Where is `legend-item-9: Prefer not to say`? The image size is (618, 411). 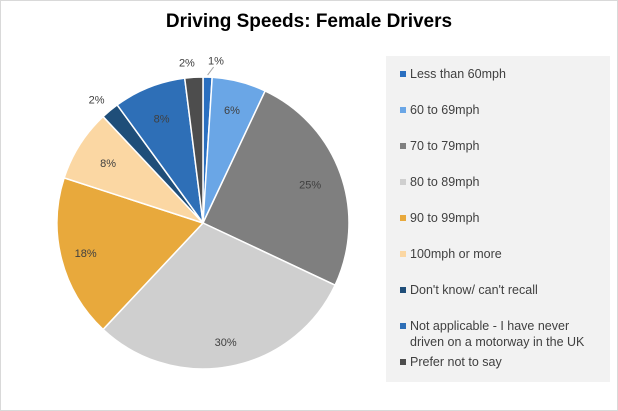
legend-item-9: Prefer not to say is located at coordinates (502, 362).